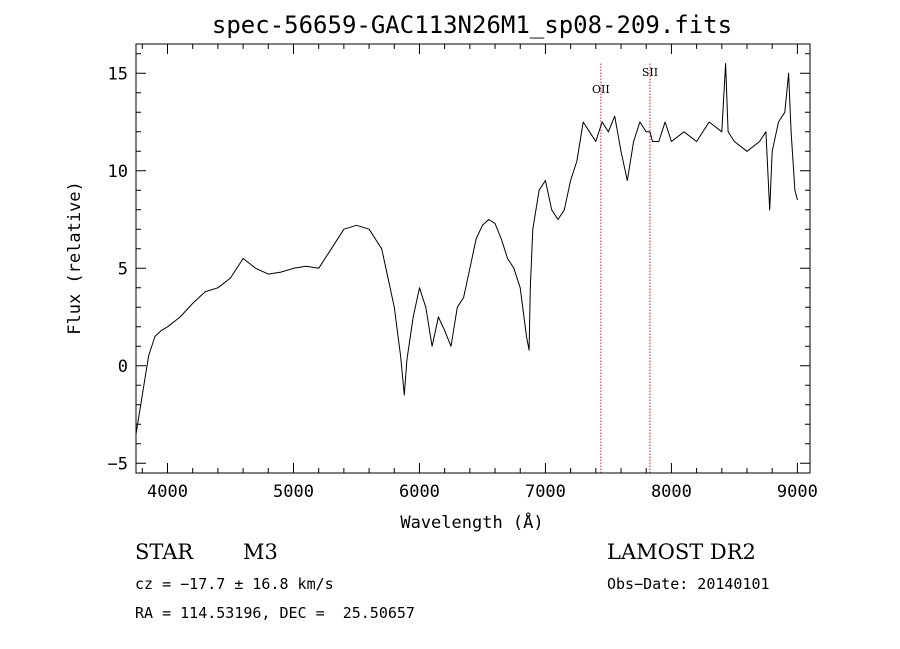  I want to click on redshift-cz: cz = −17.7 ± 16.8 km/s, so click(234, 584).